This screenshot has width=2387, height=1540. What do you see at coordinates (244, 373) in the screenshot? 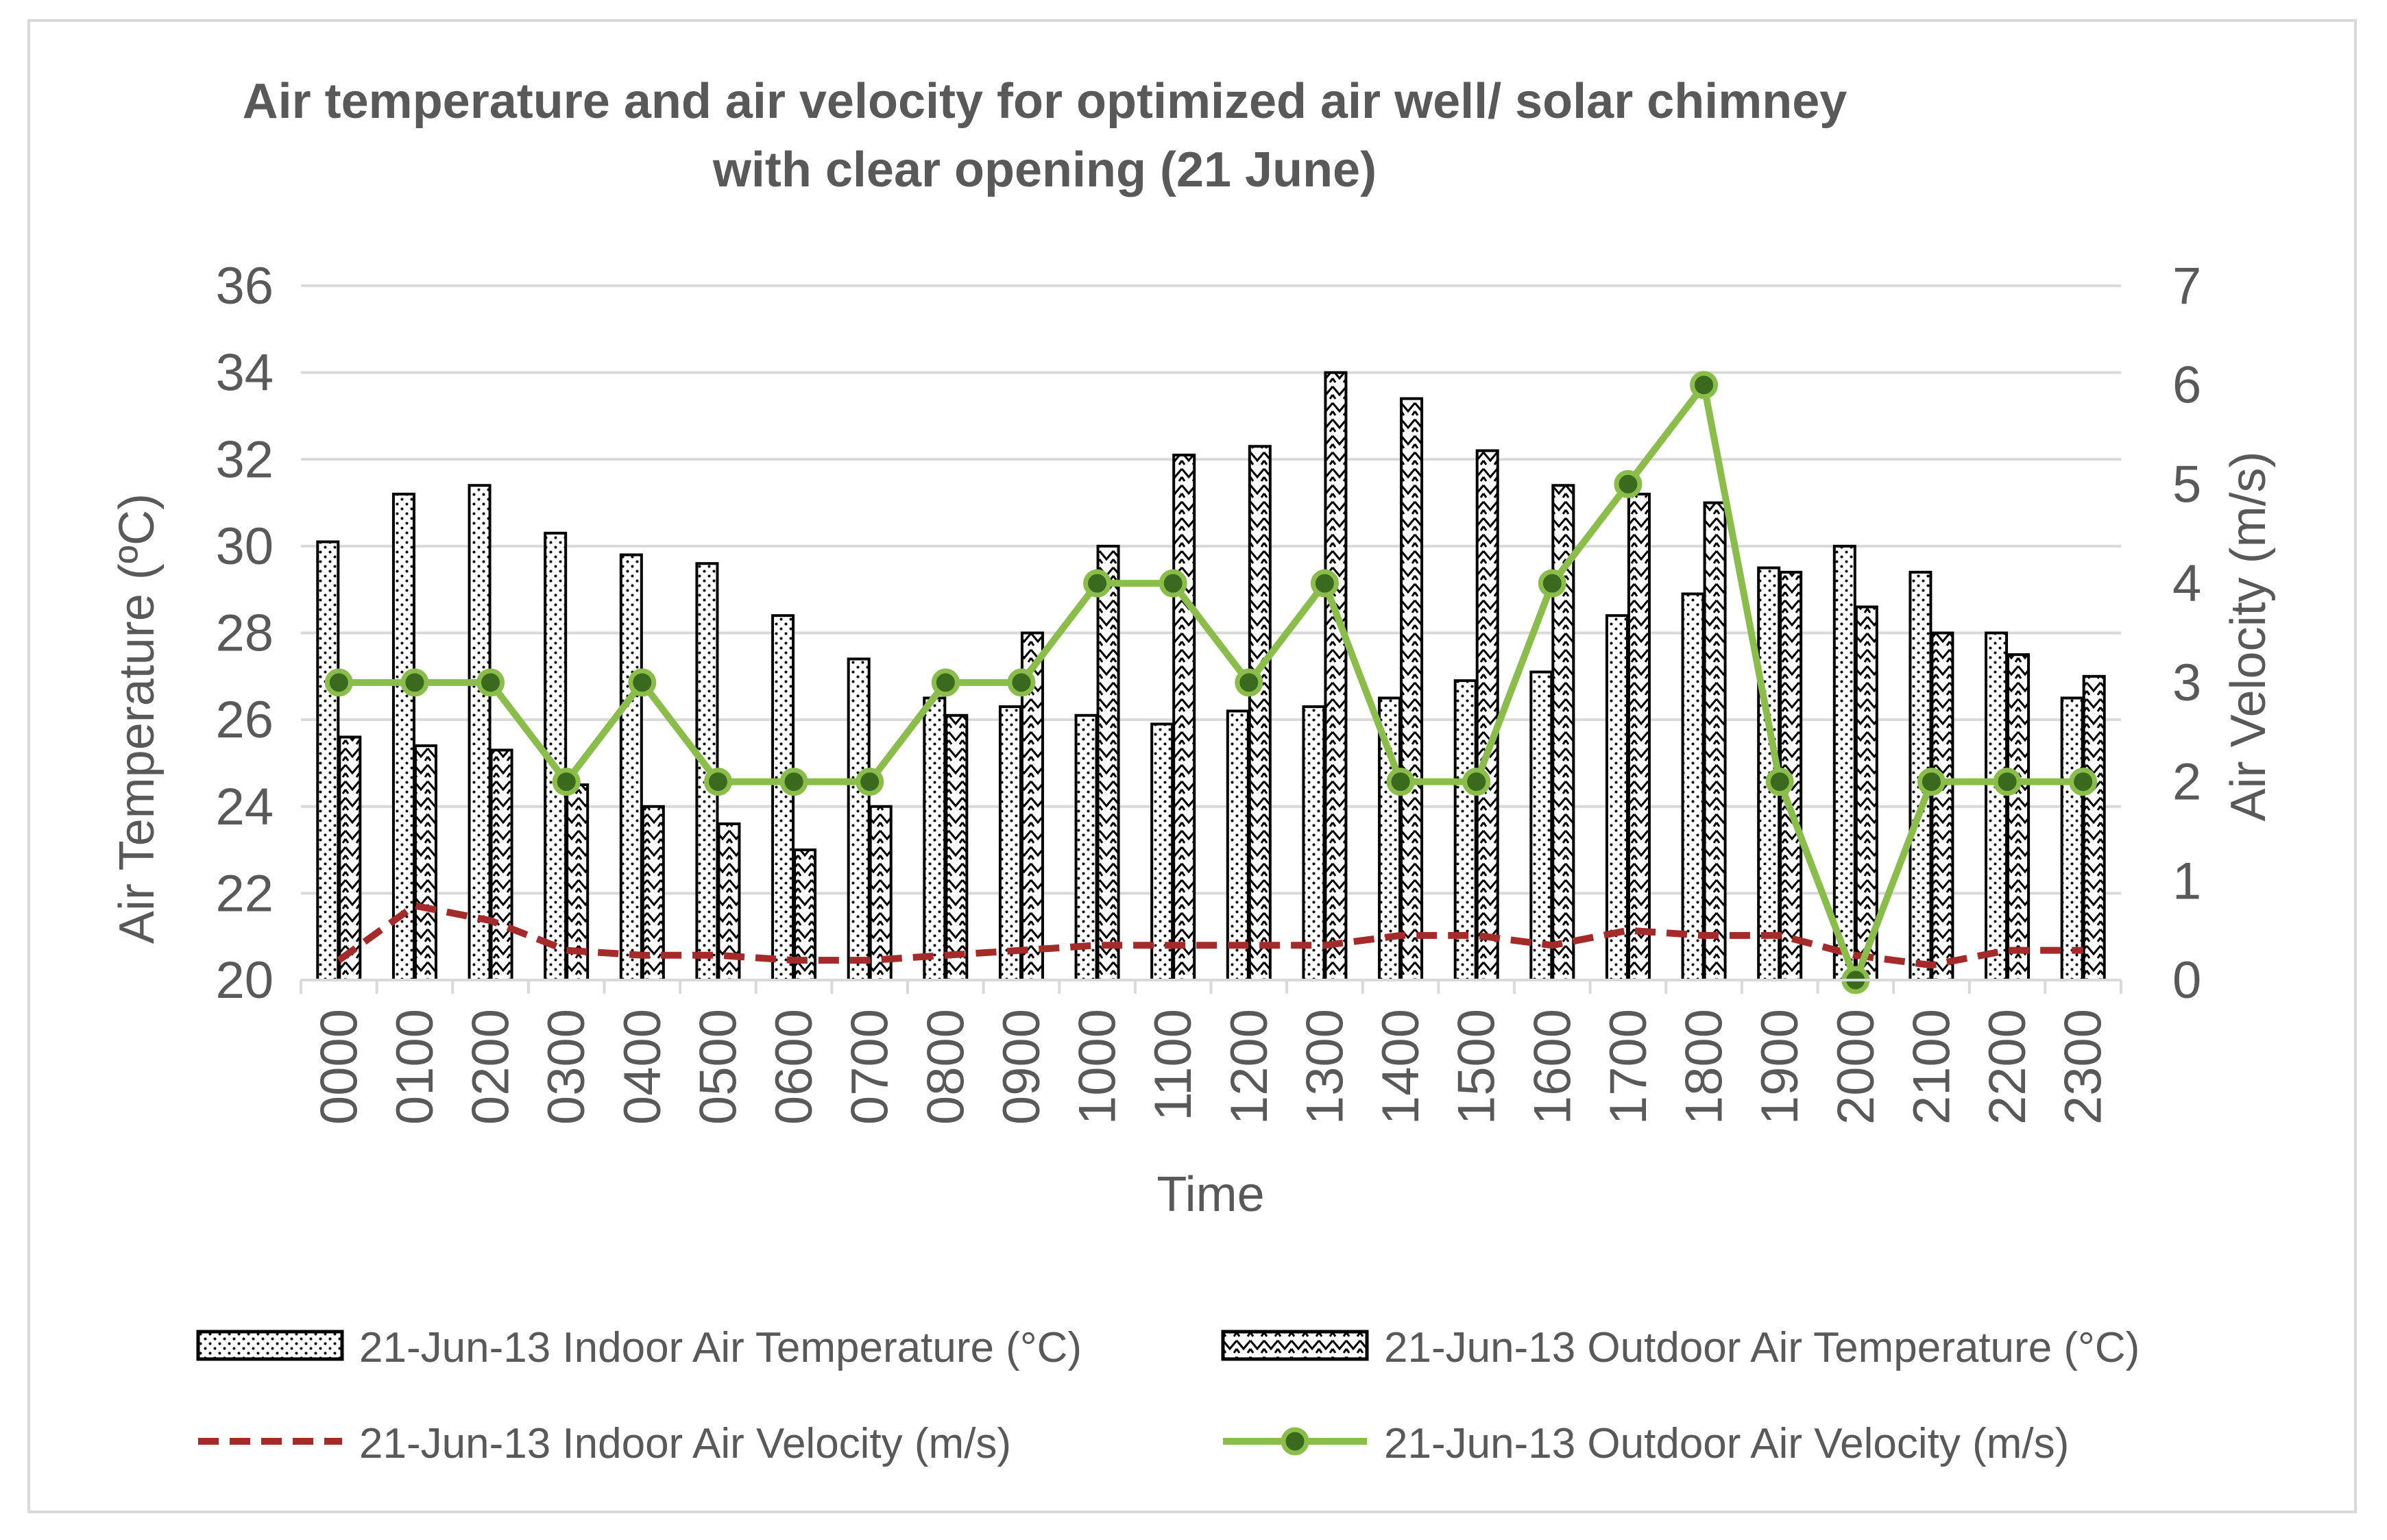
I see `y-left-tick-label: 34` at bounding box center [244, 373].